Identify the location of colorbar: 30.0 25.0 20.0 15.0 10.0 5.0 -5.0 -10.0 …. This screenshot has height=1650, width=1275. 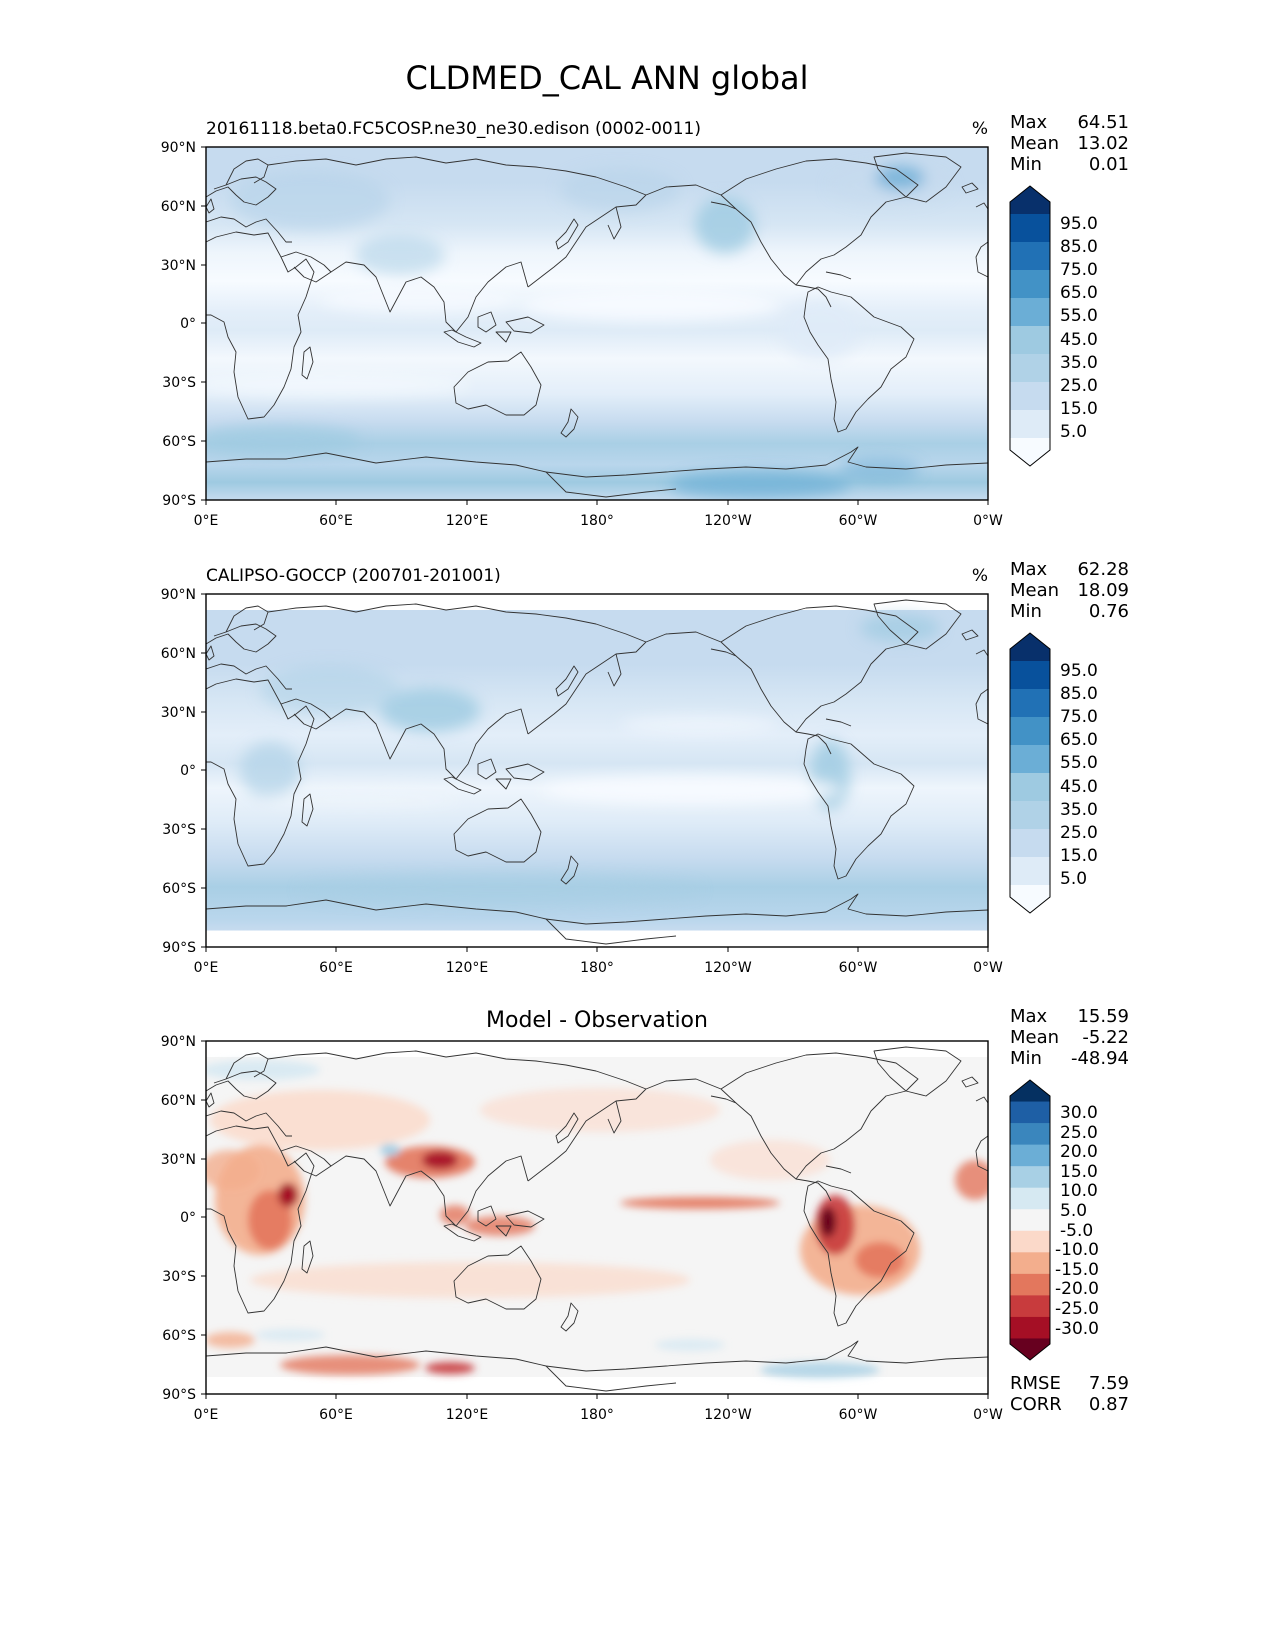
(1054, 1220).